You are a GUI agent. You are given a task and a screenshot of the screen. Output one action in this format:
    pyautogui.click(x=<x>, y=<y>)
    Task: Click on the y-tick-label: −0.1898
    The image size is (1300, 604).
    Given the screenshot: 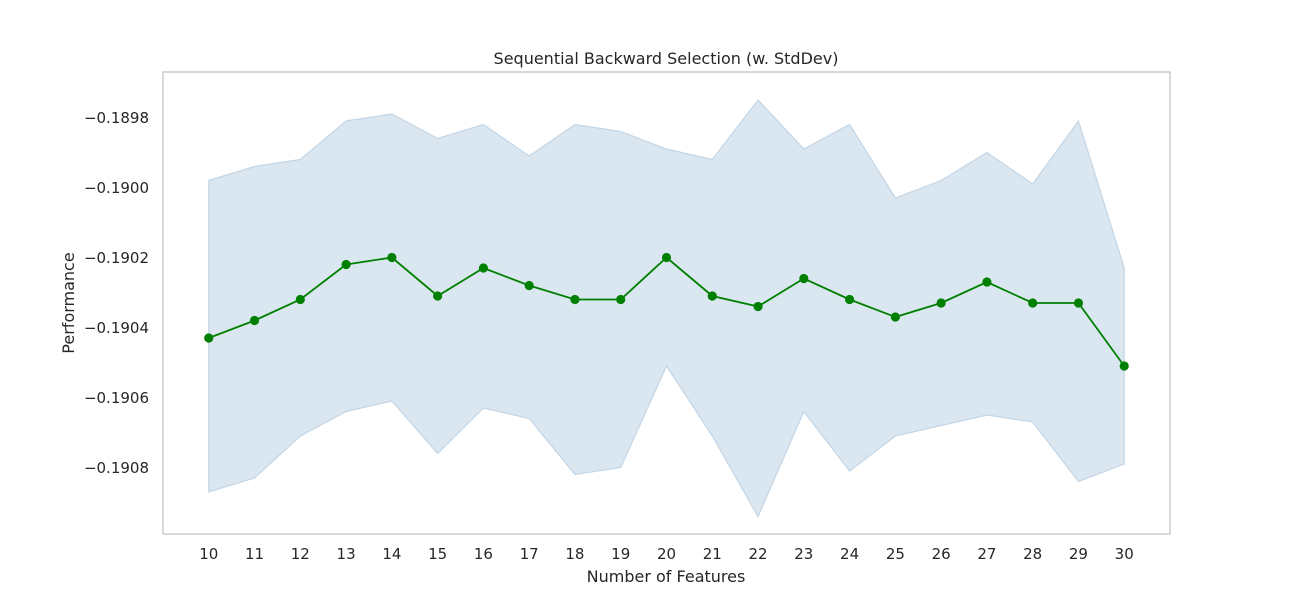 What is the action you would take?
    pyautogui.click(x=116, y=118)
    